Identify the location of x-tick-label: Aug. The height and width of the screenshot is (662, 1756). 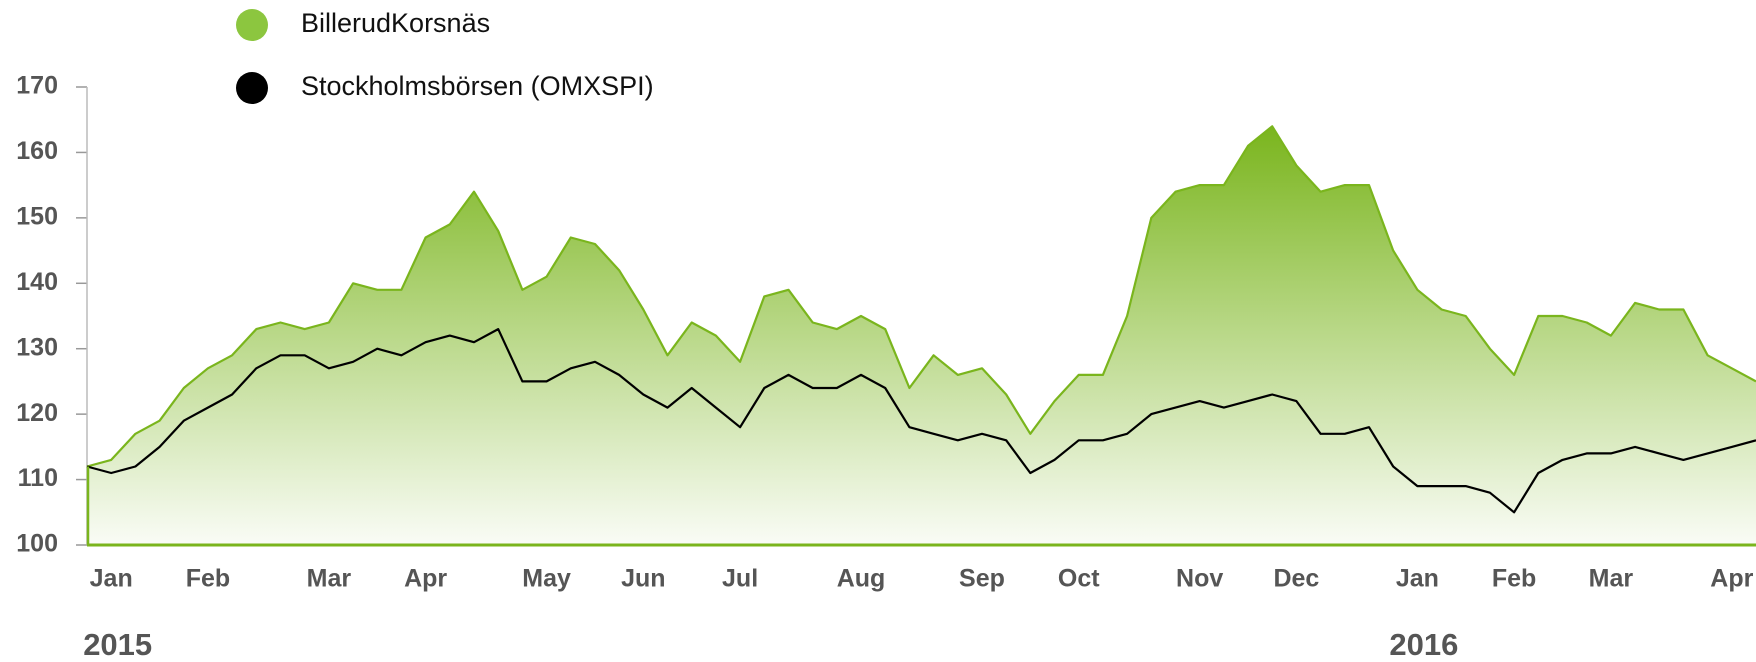
(861, 579).